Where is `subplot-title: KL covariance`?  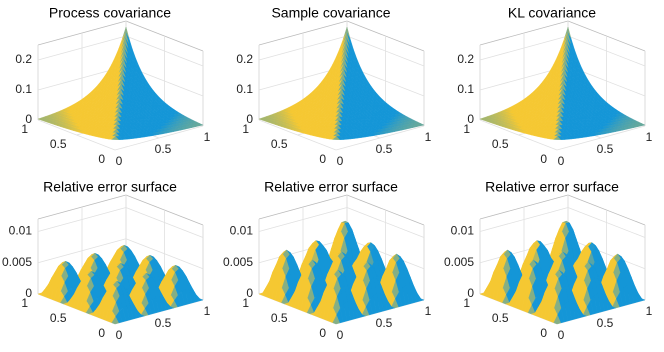
subplot-title: KL covariance is located at coordinates (552, 13).